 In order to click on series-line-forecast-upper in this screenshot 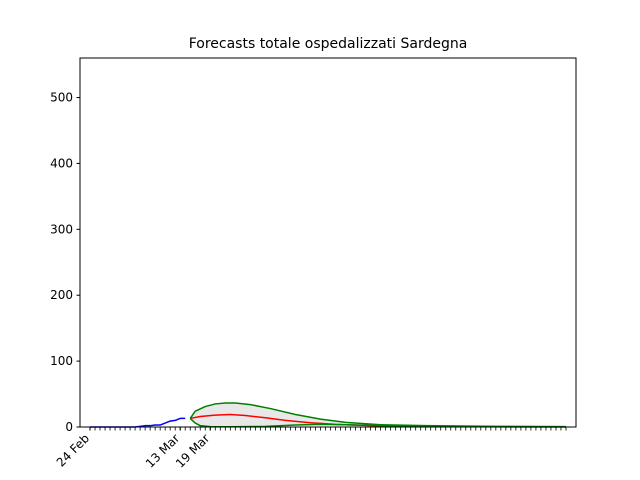, I will do `click(377, 415)`.